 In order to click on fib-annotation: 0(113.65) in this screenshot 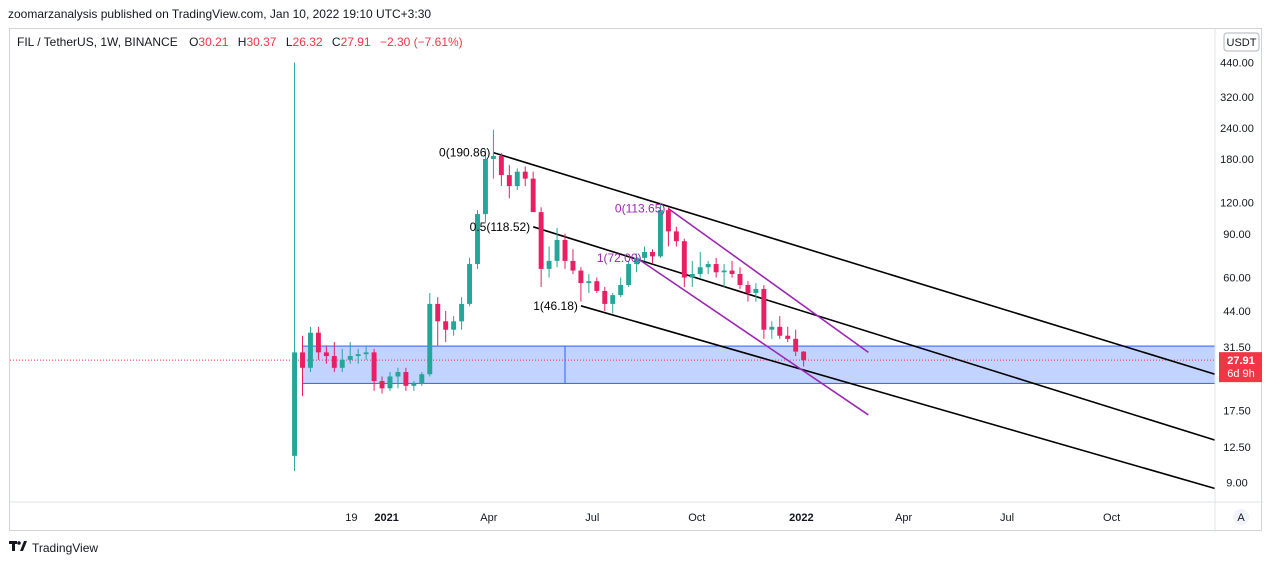, I will do `click(640, 209)`.